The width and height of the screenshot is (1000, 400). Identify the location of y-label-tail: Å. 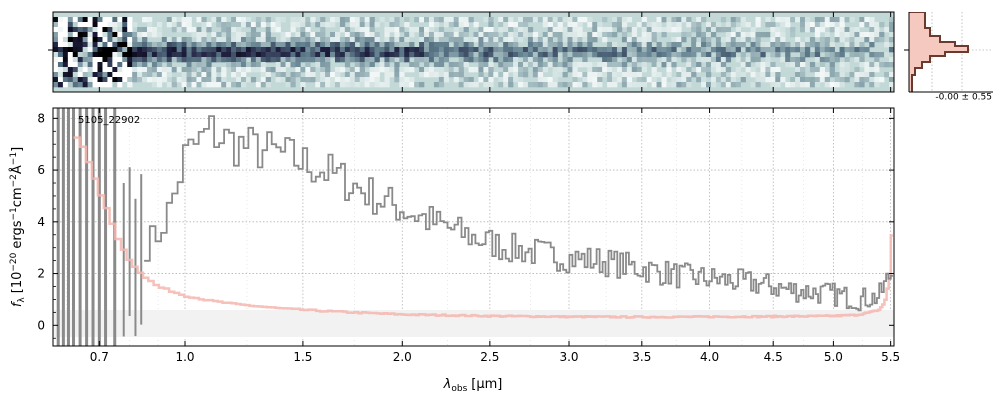
(17, 169).